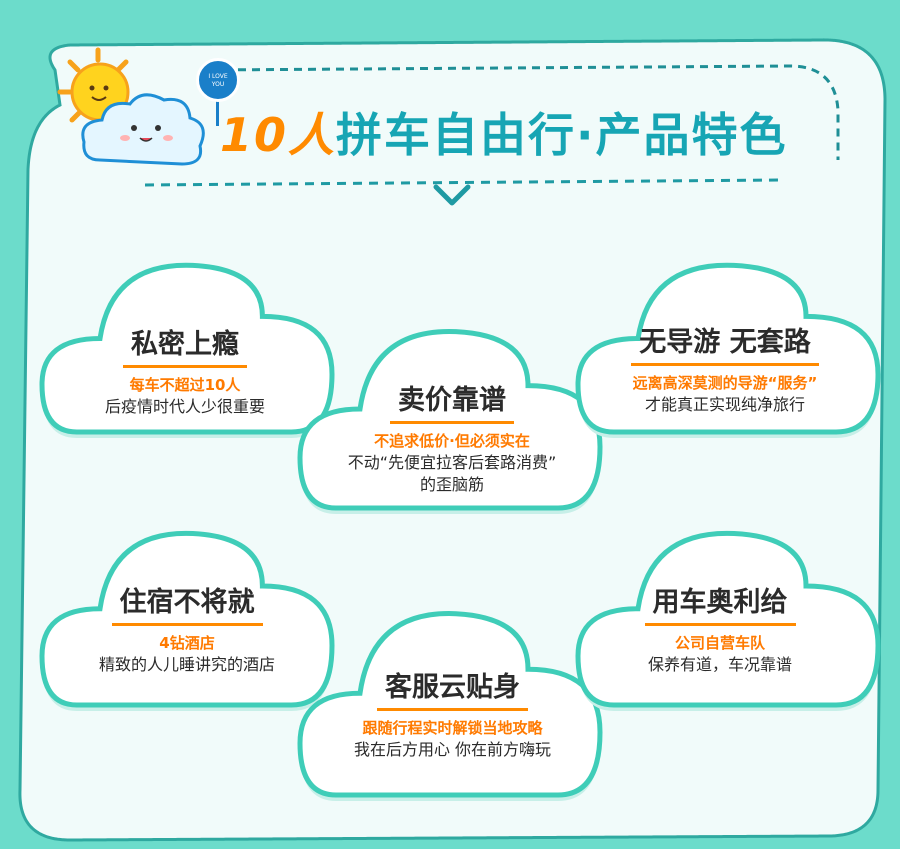  What do you see at coordinates (720, 603) in the screenshot?
I see `feature-title: 用车奥利给` at bounding box center [720, 603].